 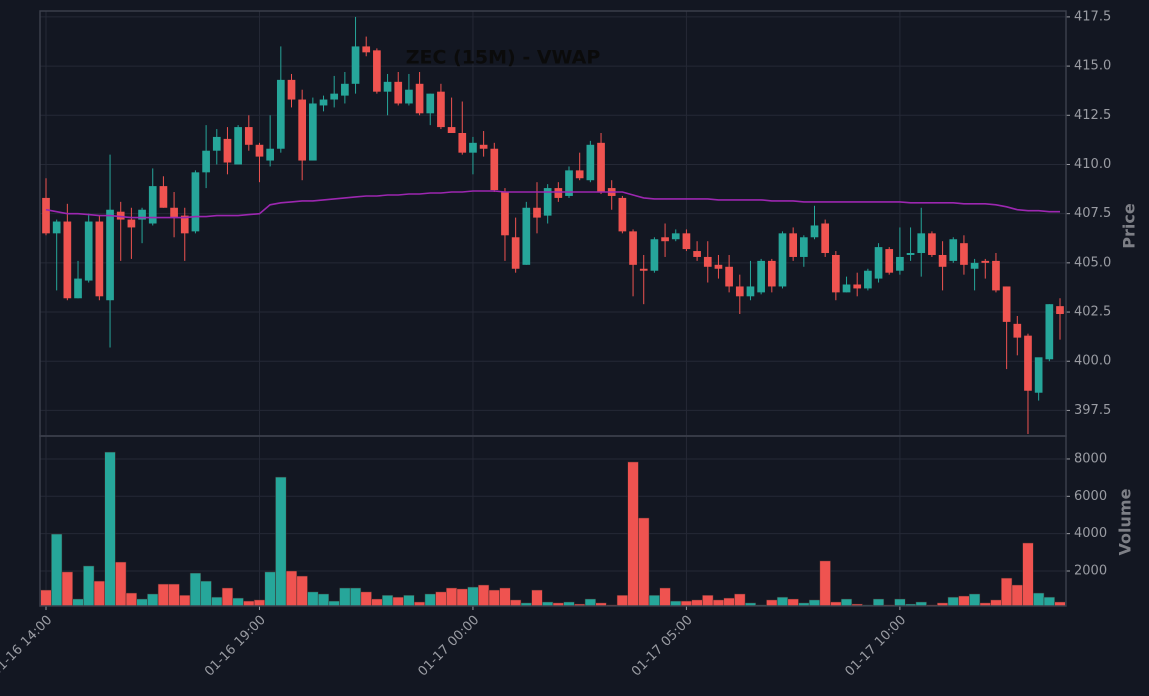 I want to click on y2-tick-label: 6000, so click(x=1090, y=496).